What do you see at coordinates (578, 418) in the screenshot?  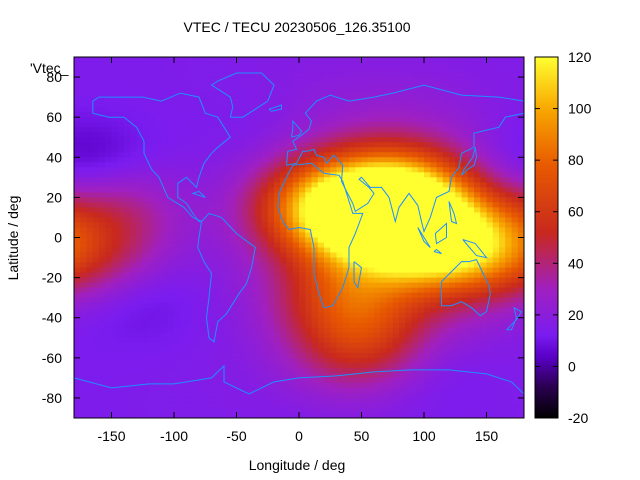 I see `colorbar-tick-label: -20` at bounding box center [578, 418].